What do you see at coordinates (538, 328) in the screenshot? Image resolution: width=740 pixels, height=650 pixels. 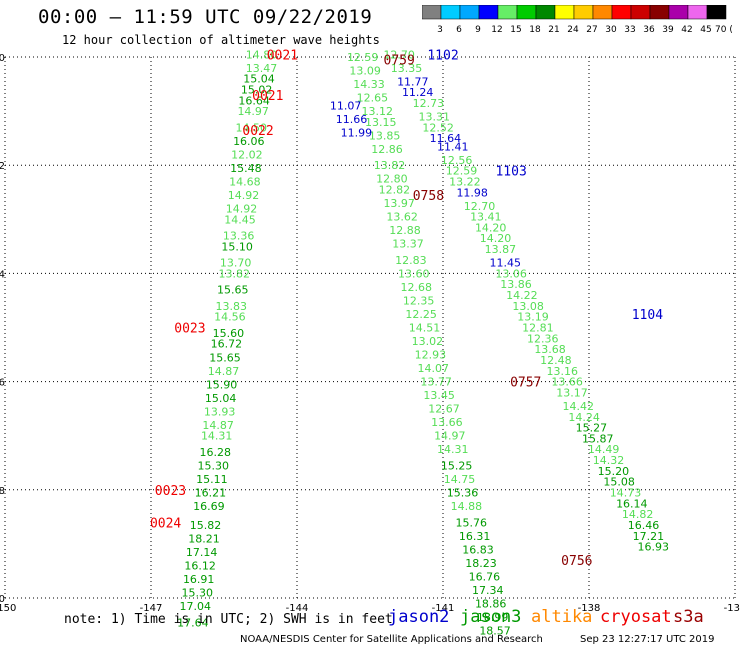 I see `swh-value: 12.81` at bounding box center [538, 328].